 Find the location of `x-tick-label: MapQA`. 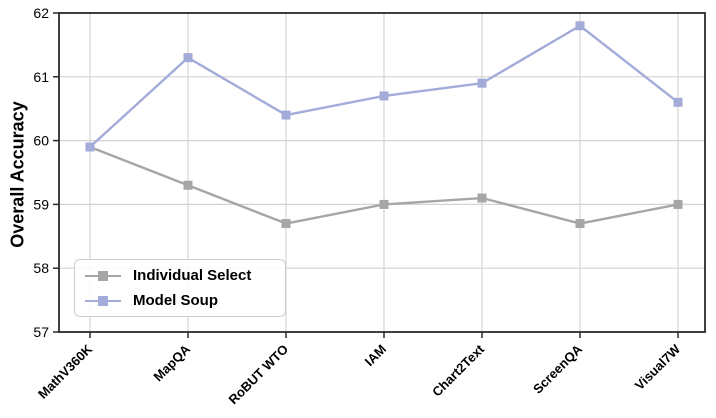

x-tick-label: MapQA is located at coordinates (171, 362).